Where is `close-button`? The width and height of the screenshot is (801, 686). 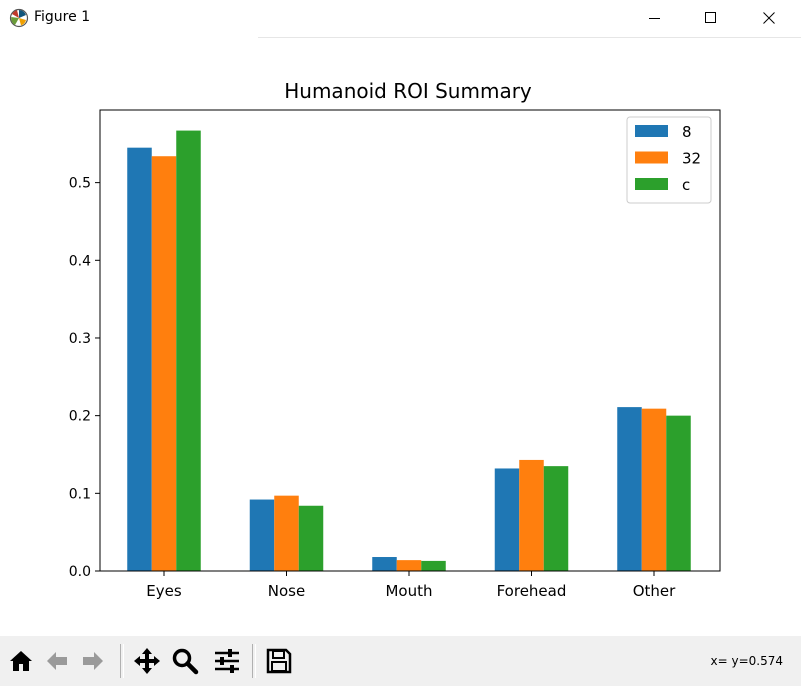 close-button is located at coordinates (769, 18).